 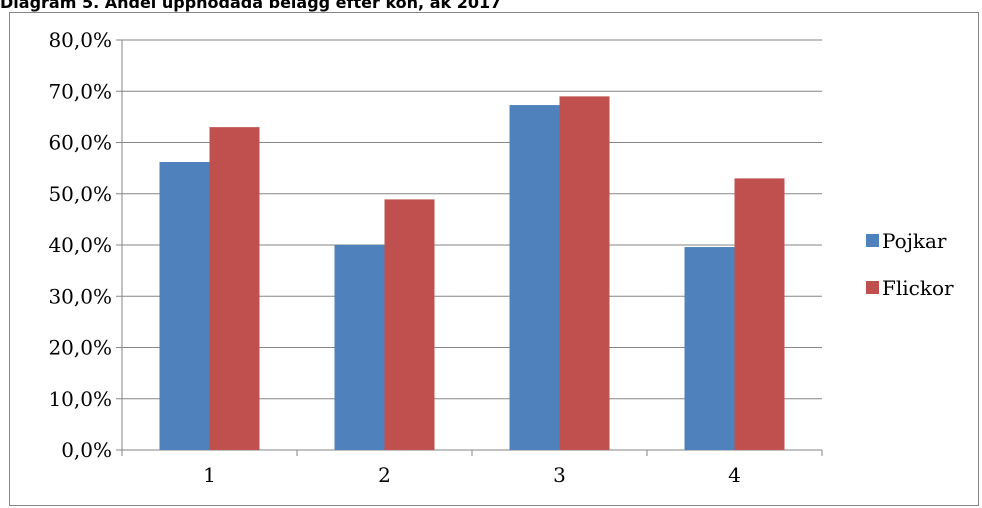 I want to click on legend-swatch-pojkar, so click(x=872, y=240).